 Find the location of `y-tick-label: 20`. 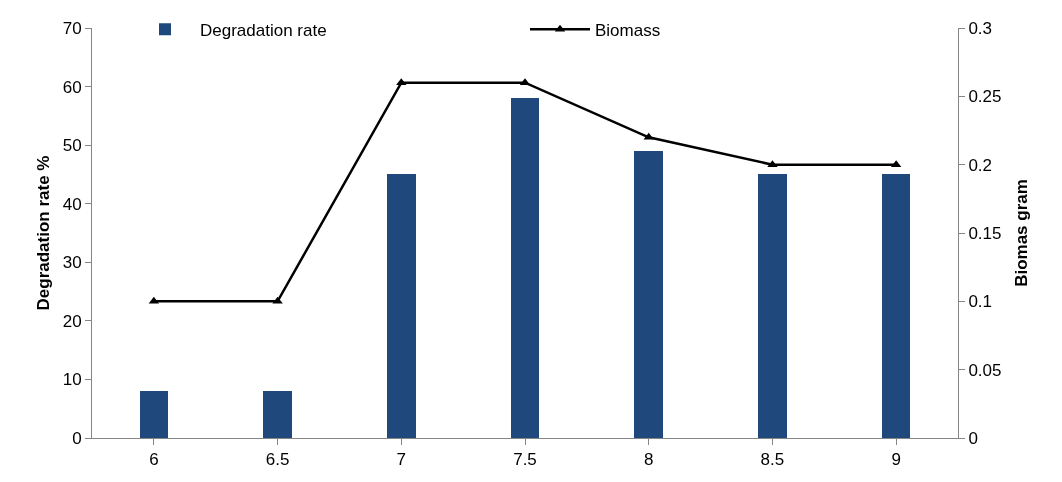

y-tick-label: 20 is located at coordinates (72, 321).